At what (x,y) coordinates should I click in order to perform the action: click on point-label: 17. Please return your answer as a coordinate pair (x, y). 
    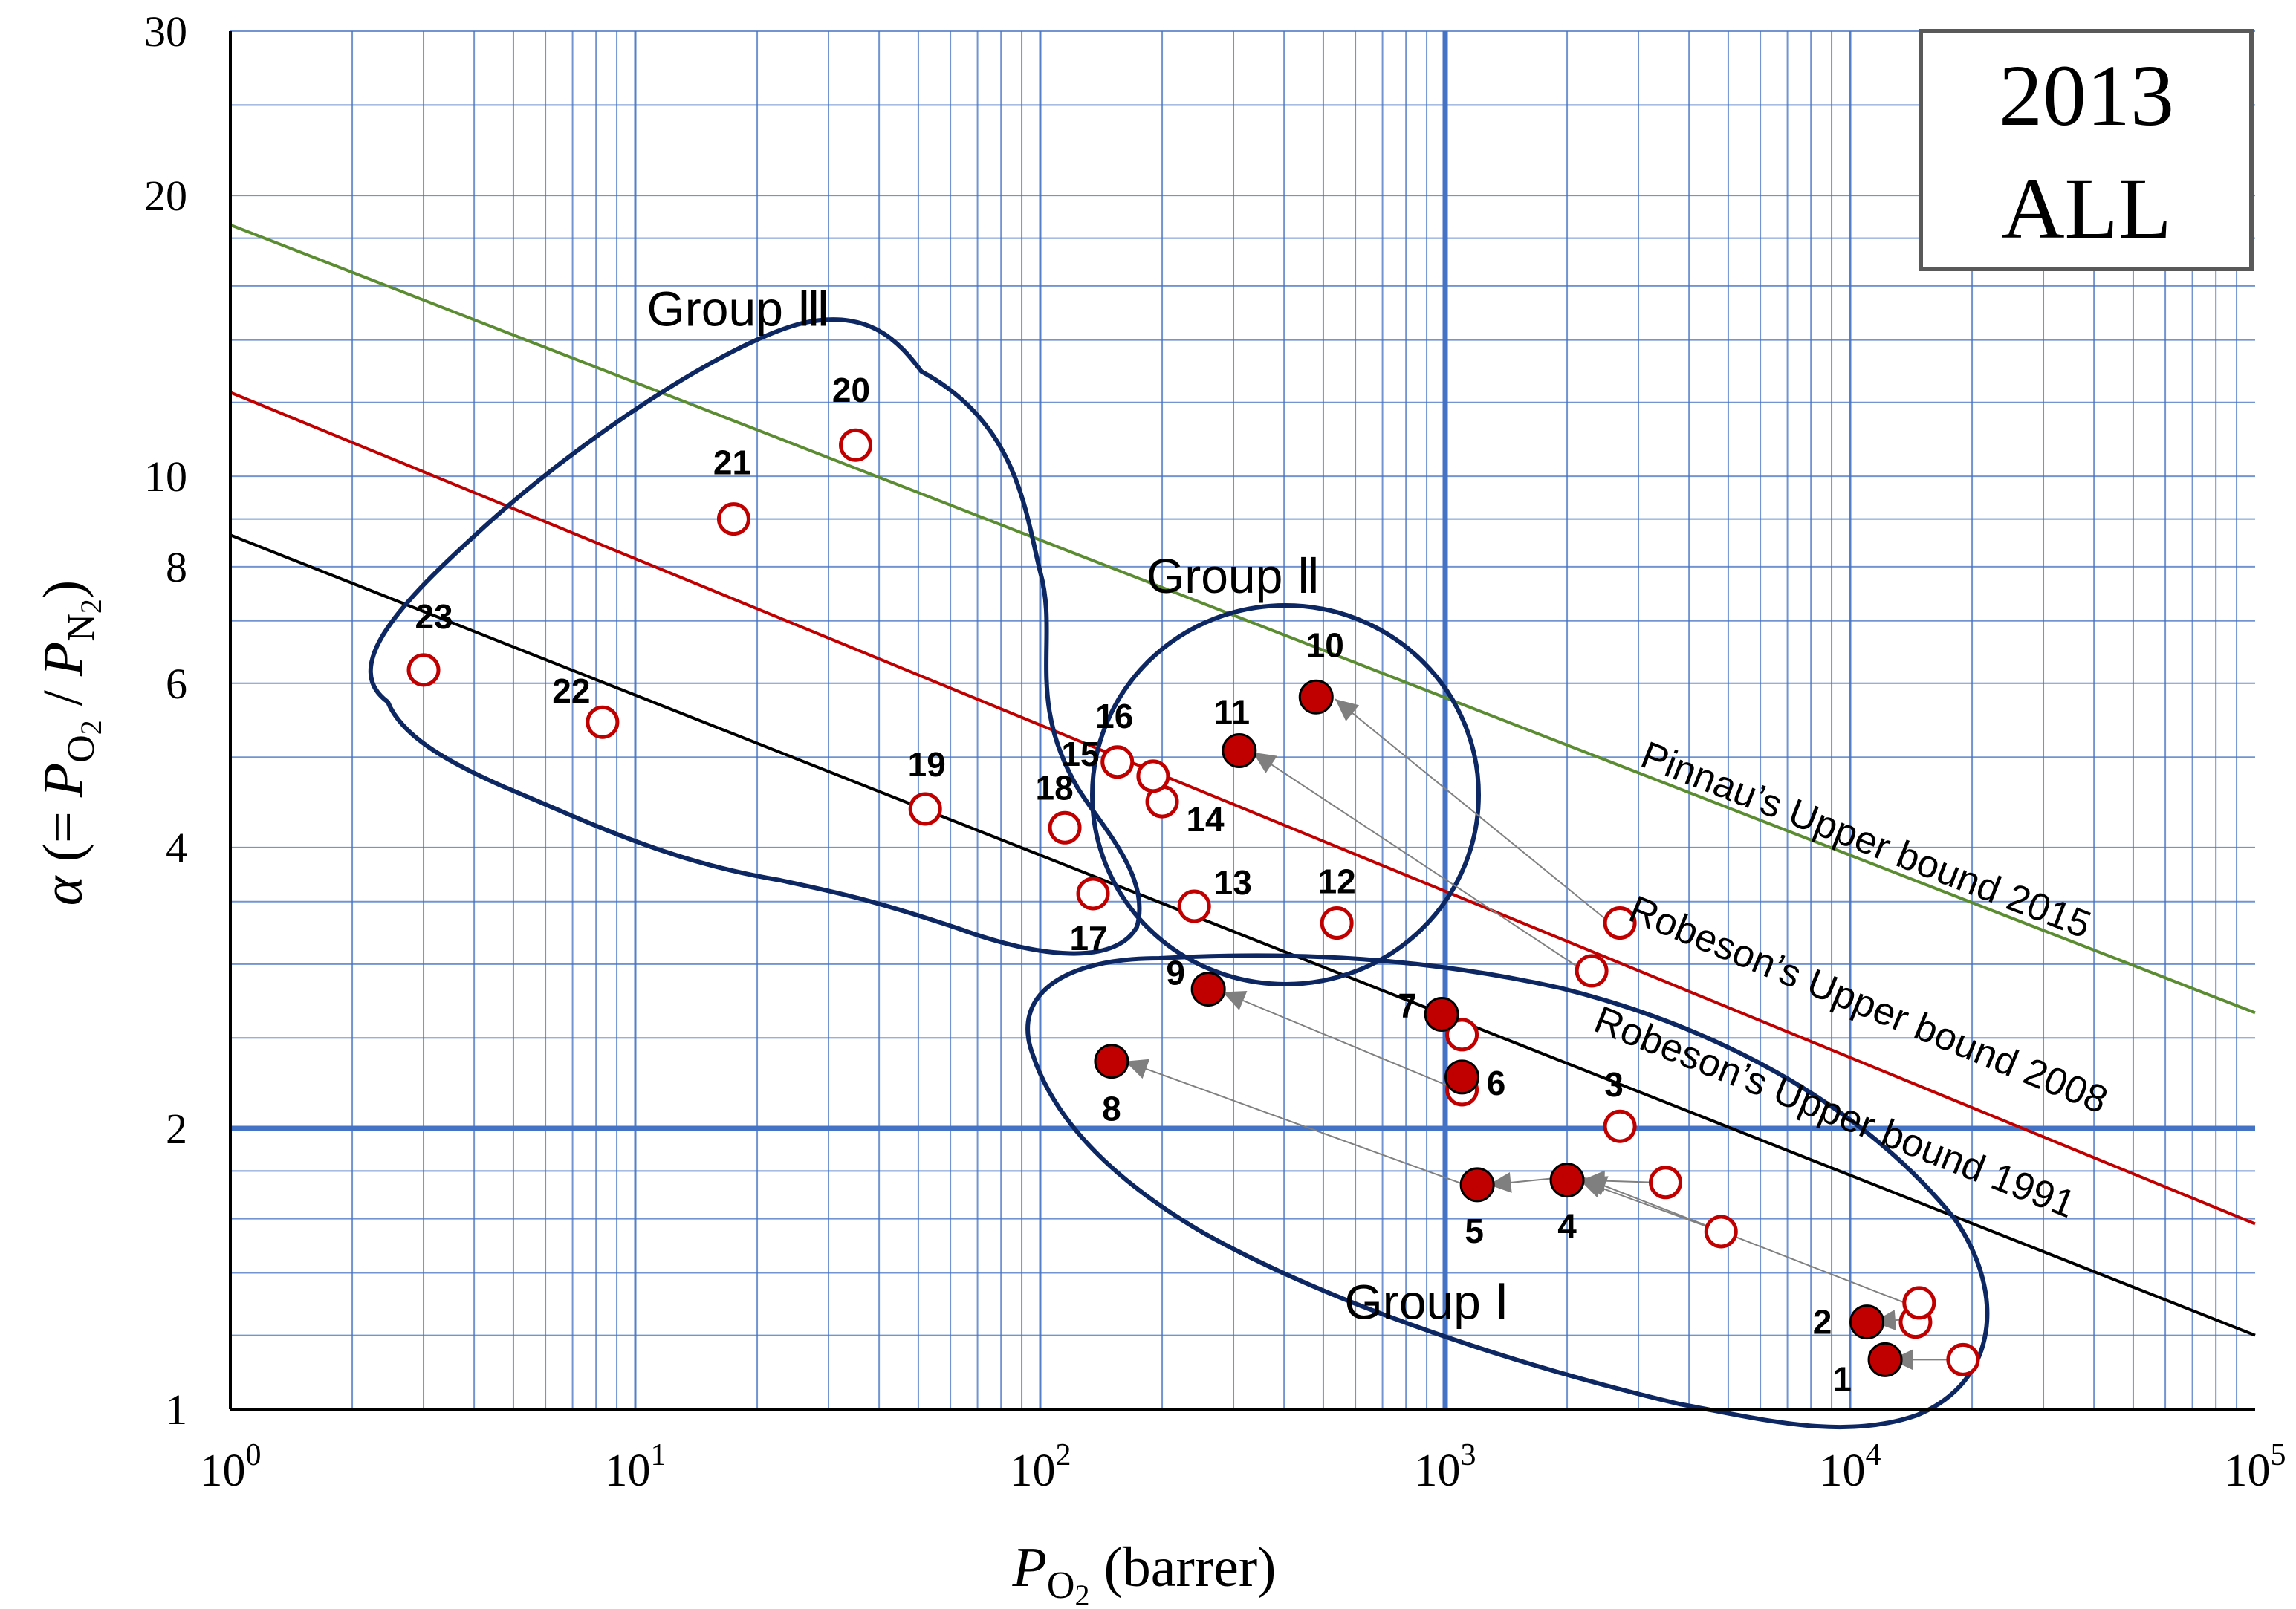
    Looking at the image, I should click on (1088, 939).